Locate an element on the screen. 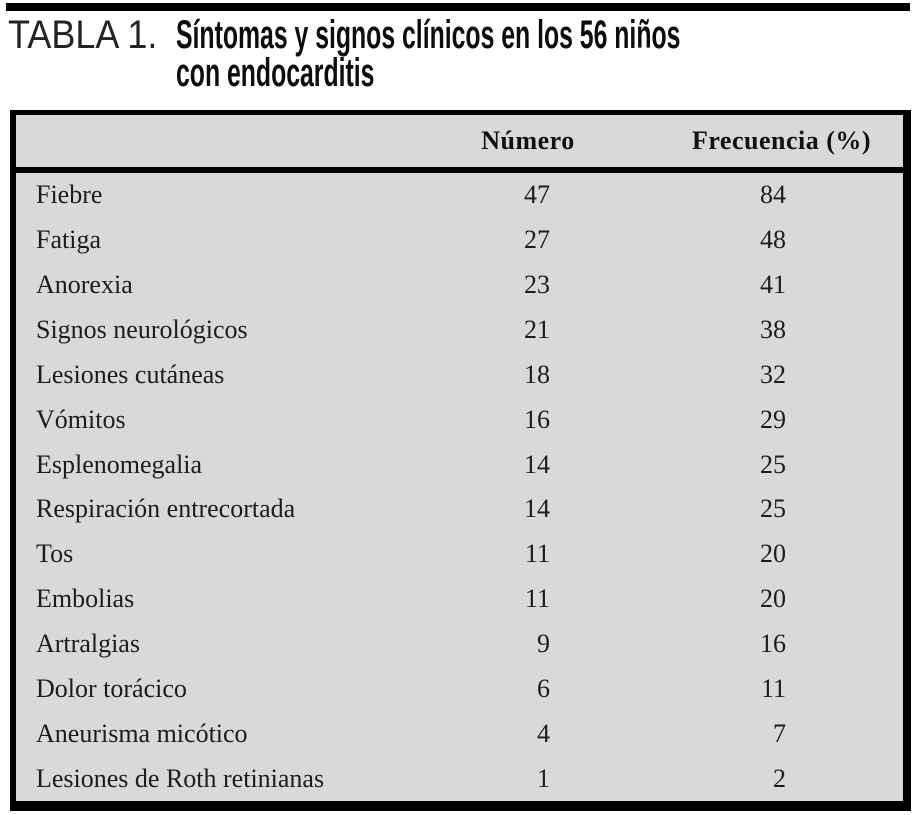 The image size is (913, 815). numero-value: 47 is located at coordinates (537, 195).